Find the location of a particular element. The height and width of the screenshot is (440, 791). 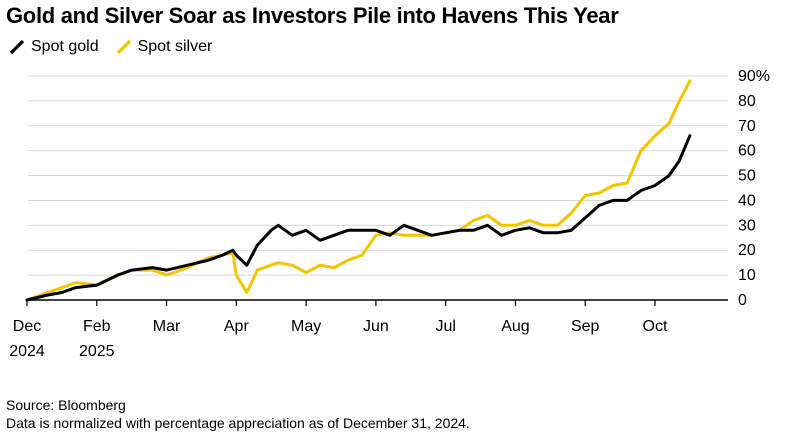

y-tick-label: 90% is located at coordinates (754, 76).